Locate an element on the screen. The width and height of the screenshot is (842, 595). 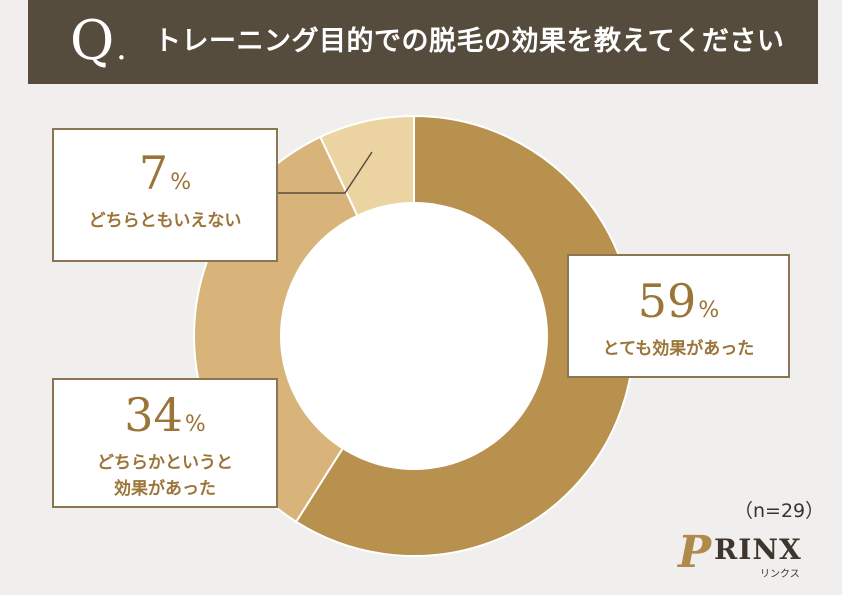
label-very-effective: 59% とても効果があった is located at coordinates (678, 316).